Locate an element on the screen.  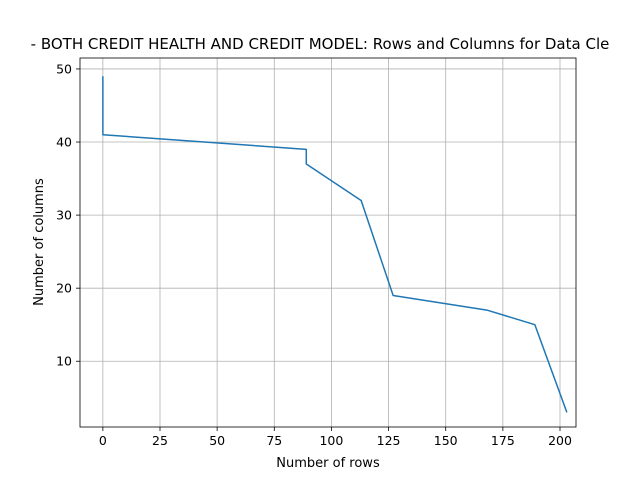
y-axis-label: Number of columns is located at coordinates (39, 242).